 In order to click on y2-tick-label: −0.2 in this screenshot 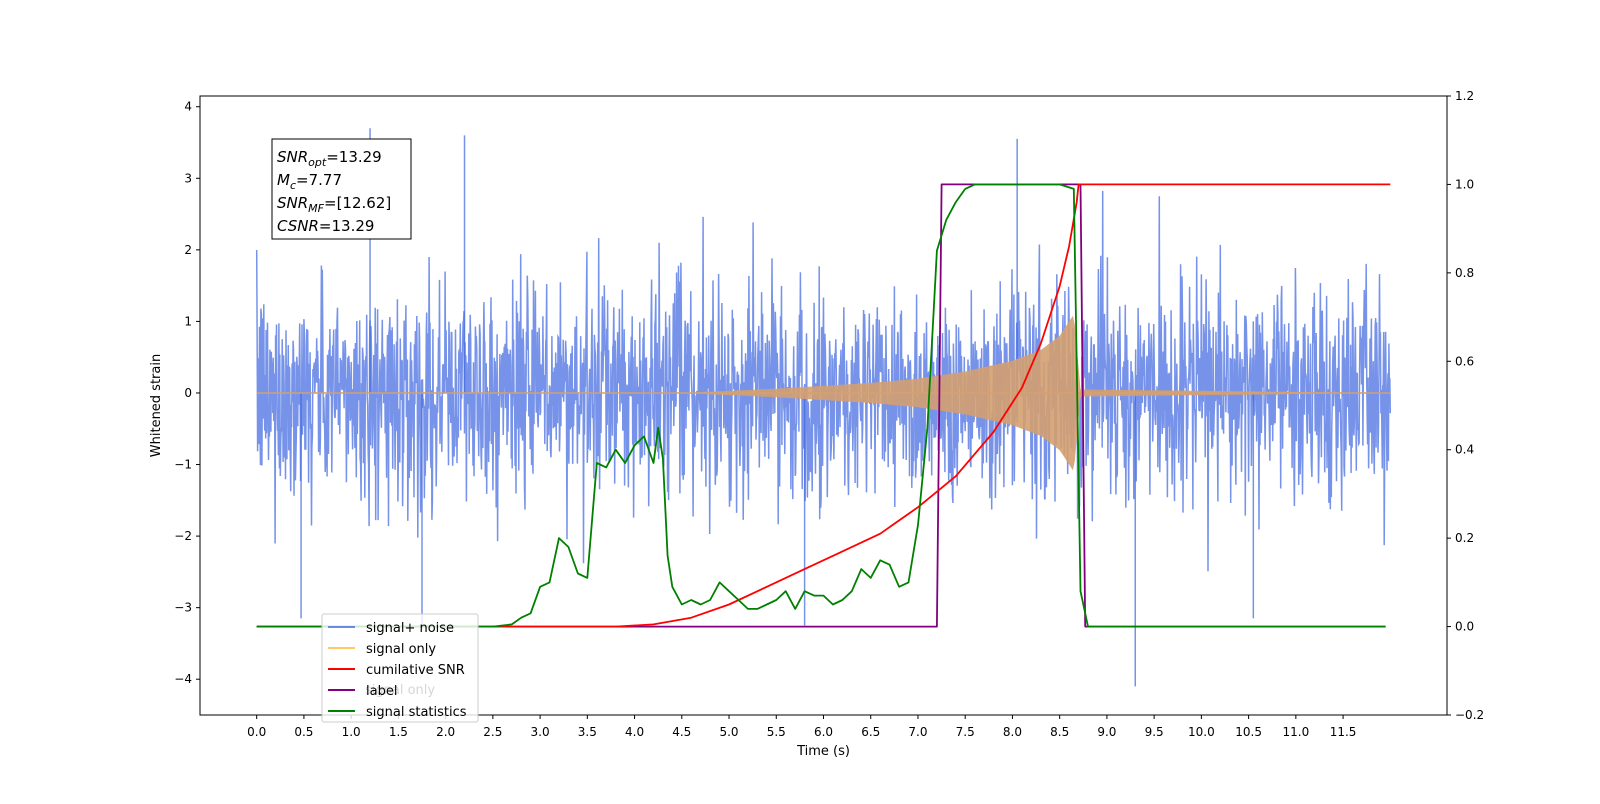, I will do `click(1469, 715)`.